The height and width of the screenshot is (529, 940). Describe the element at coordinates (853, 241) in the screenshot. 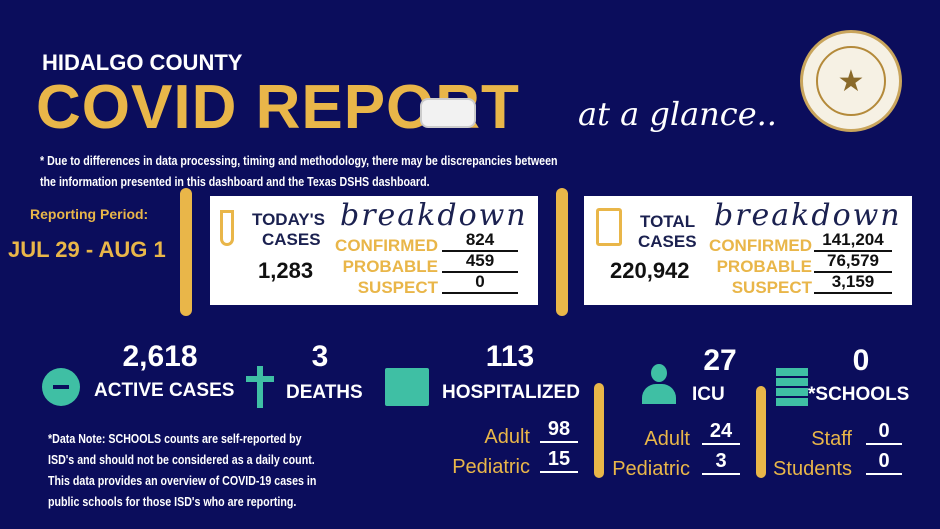

I see `confirmed-value: 141,204` at that location.